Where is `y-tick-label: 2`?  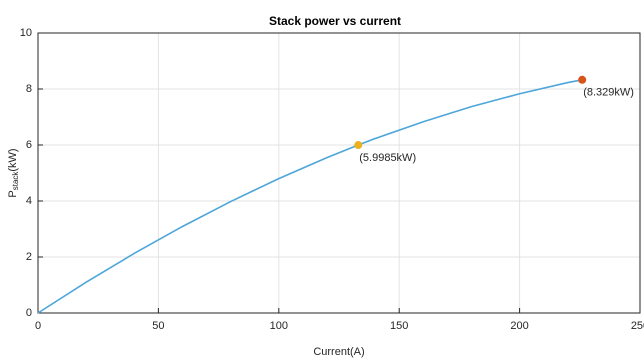 y-tick-label: 2 is located at coordinates (29, 257).